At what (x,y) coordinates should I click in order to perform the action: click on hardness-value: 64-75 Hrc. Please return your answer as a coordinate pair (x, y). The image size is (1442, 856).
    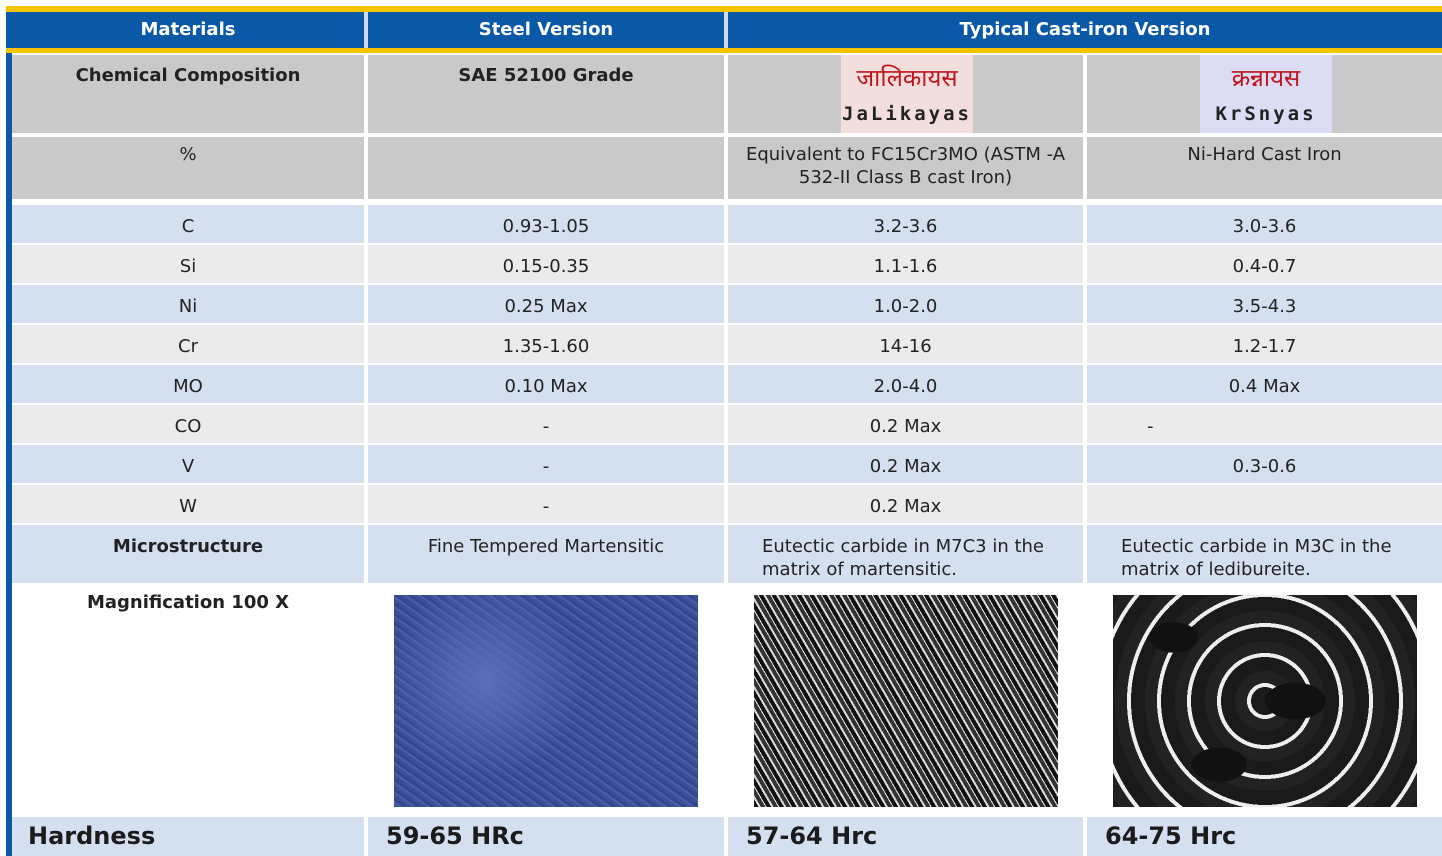
    Looking at the image, I should click on (1171, 836).